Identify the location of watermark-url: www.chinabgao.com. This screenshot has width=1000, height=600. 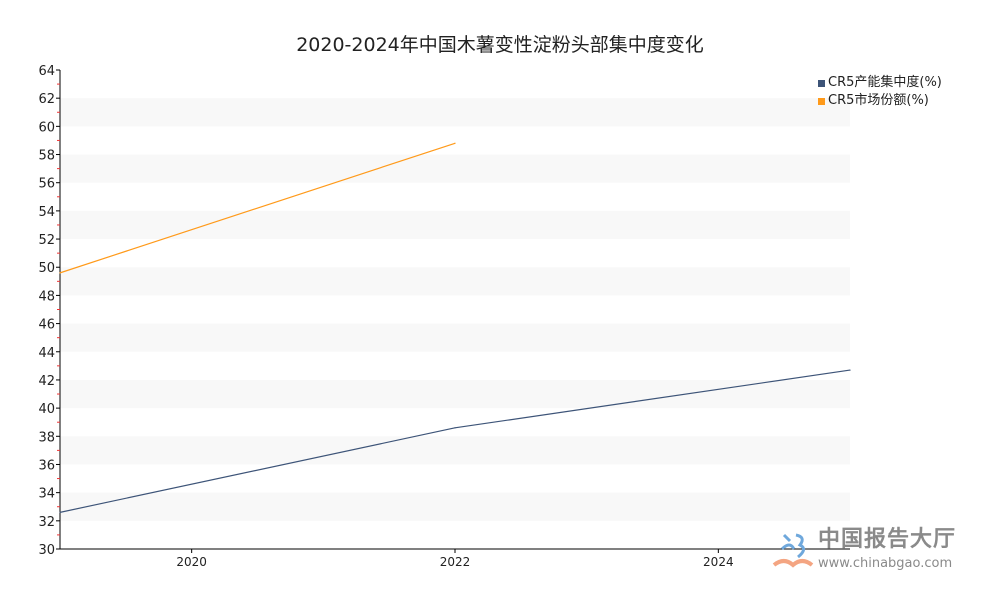
(885, 563).